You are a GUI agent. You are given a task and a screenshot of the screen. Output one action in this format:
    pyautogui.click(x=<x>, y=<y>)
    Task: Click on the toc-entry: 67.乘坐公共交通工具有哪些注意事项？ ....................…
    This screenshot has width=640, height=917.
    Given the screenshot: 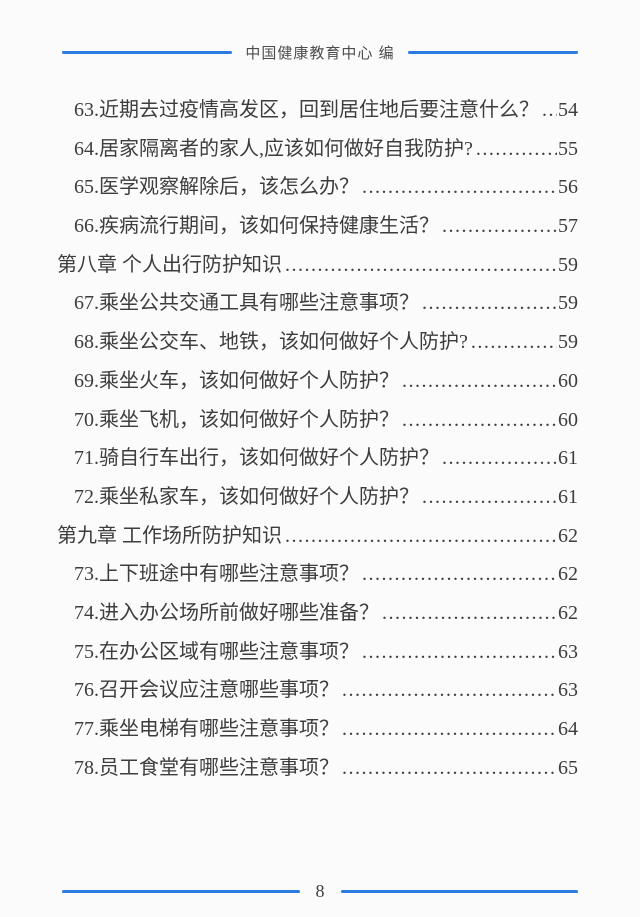 What is the action you would take?
    pyautogui.click(x=317, y=303)
    